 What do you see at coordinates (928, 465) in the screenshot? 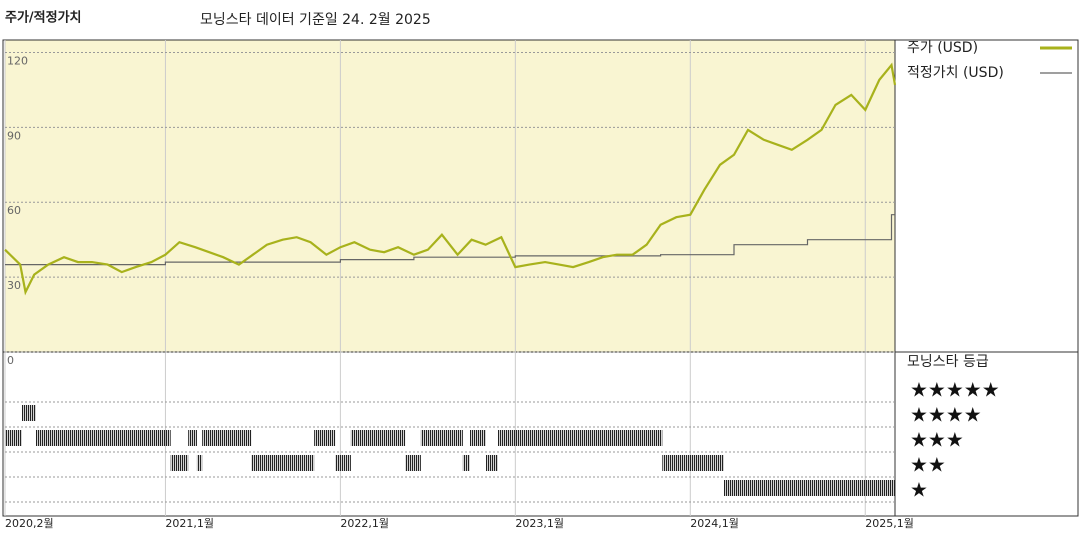
I see `rating-label: ★★` at bounding box center [928, 465].